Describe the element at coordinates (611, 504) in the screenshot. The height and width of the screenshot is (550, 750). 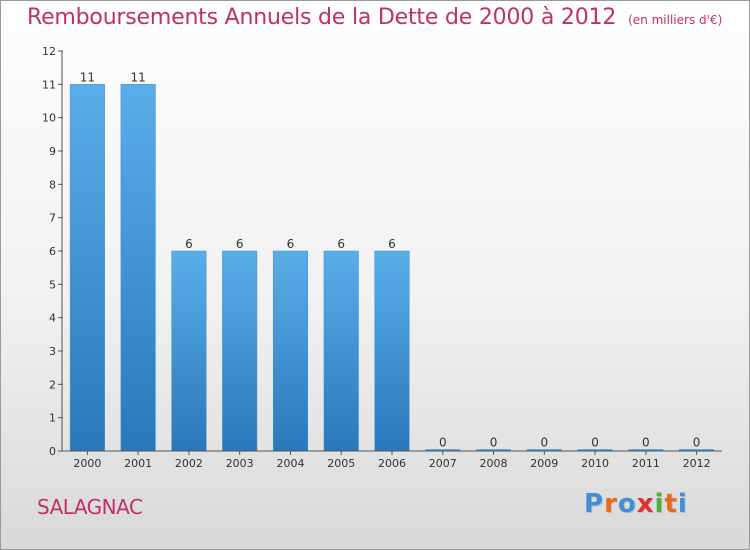
I see `logo-letter: r` at that location.